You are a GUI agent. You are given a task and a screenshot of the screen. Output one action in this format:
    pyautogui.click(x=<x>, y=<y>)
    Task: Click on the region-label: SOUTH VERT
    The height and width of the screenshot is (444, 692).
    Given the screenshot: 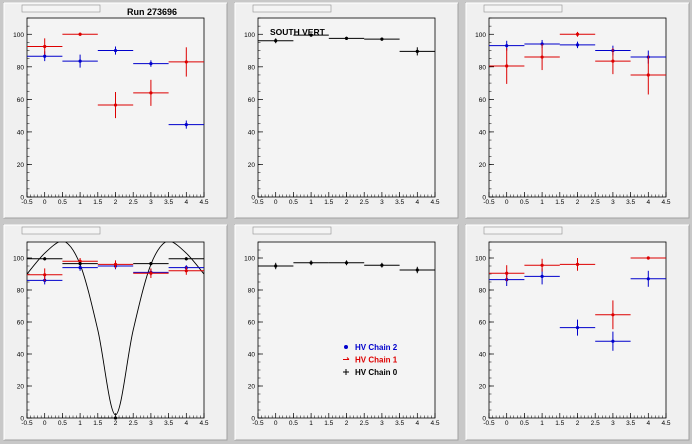 What is the action you would take?
    pyautogui.click(x=298, y=32)
    